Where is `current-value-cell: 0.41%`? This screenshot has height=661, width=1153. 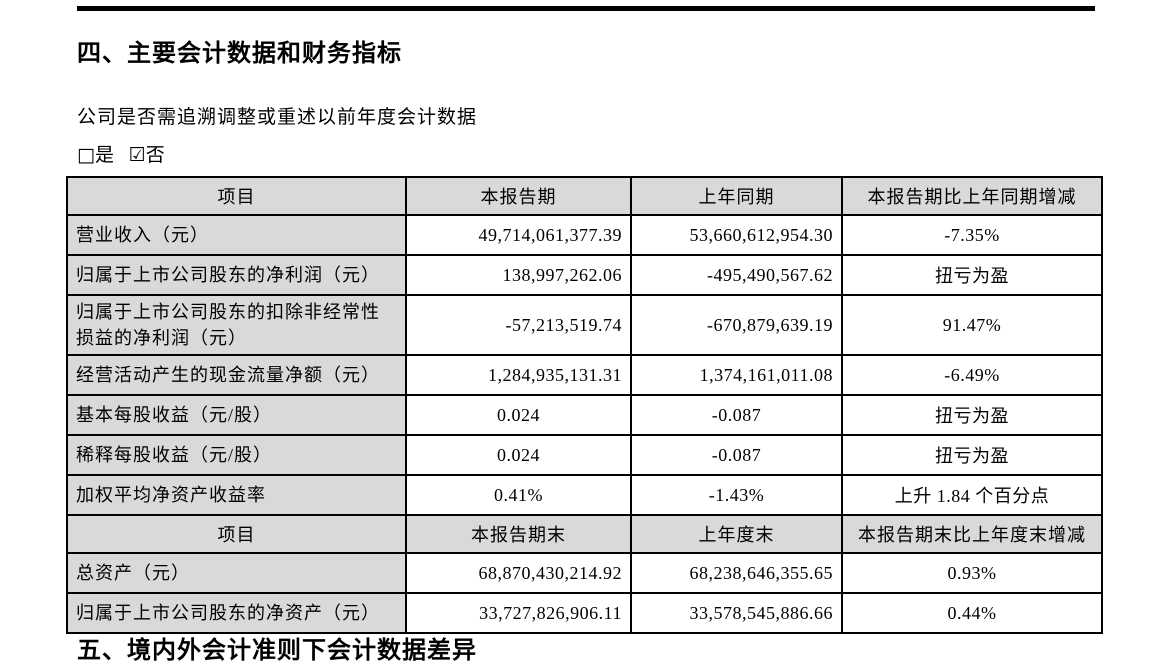 current-value-cell: 0.41% is located at coordinates (518, 495).